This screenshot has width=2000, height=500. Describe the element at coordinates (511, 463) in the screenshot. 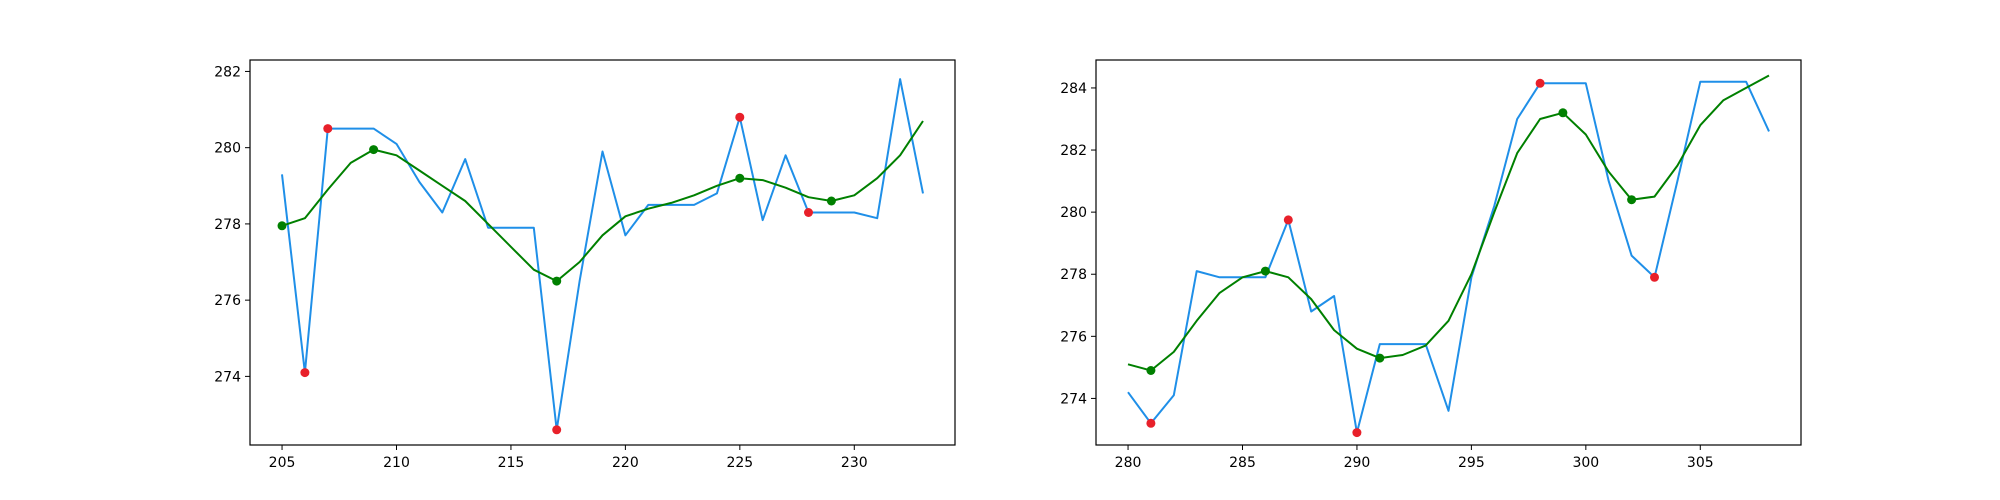

I see `x-tick-label: 215` at that location.